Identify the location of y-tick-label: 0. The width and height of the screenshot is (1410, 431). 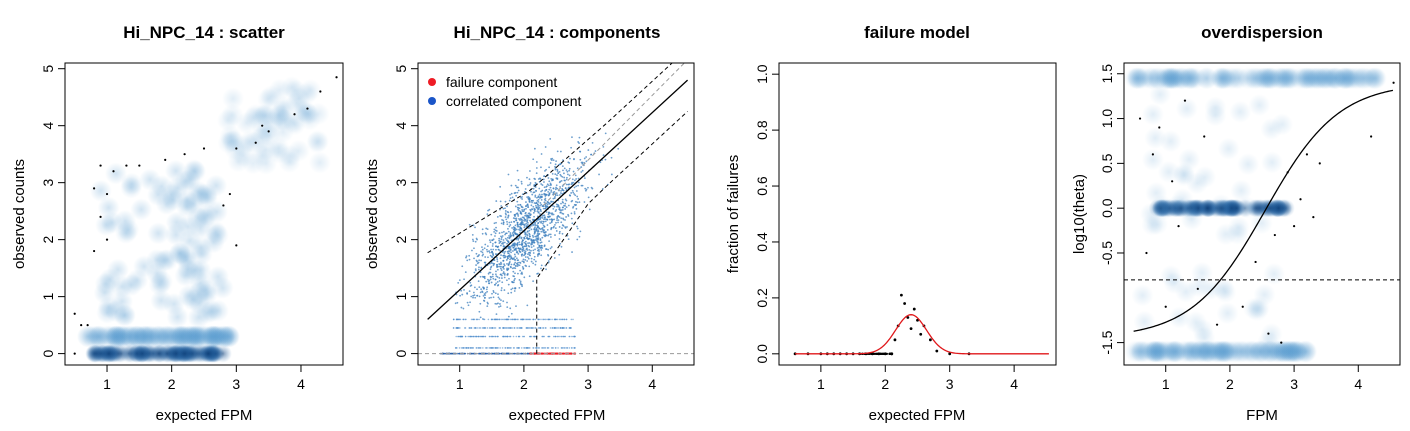
(401, 354).